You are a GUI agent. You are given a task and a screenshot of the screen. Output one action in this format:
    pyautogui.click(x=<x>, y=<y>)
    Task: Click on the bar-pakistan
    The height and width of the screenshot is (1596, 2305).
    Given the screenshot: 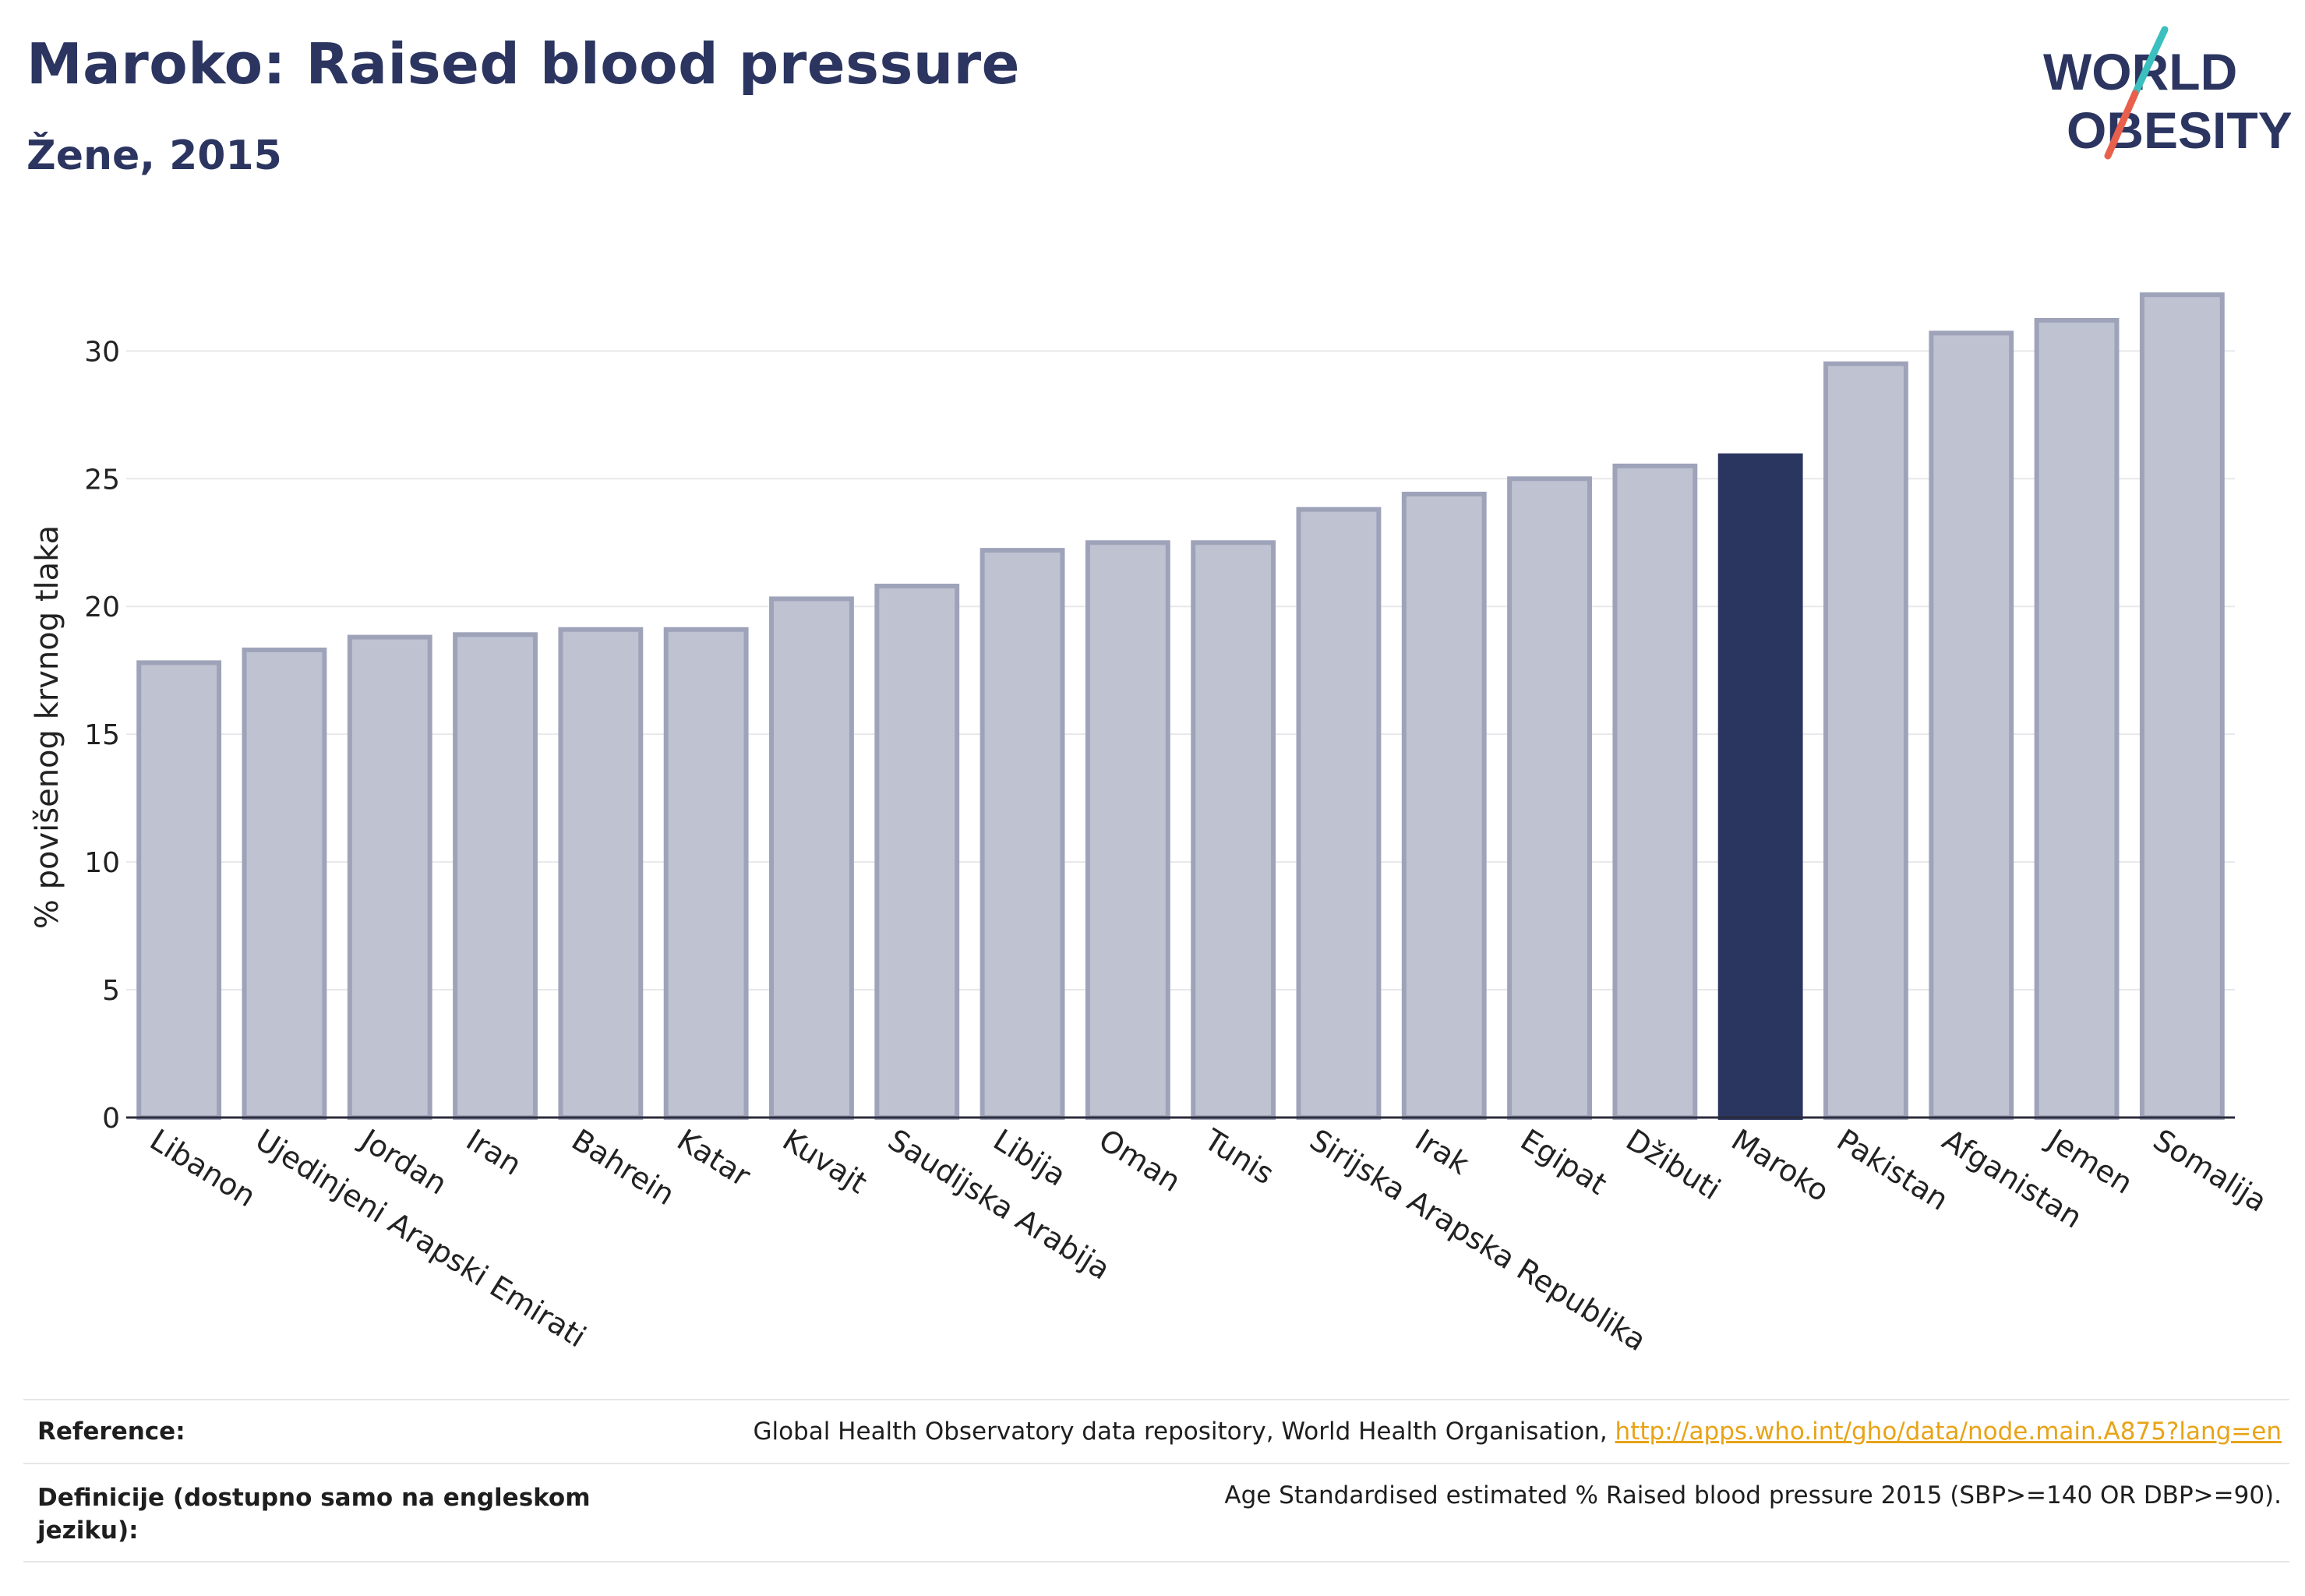 What is the action you would take?
    pyautogui.click(x=1865, y=740)
    